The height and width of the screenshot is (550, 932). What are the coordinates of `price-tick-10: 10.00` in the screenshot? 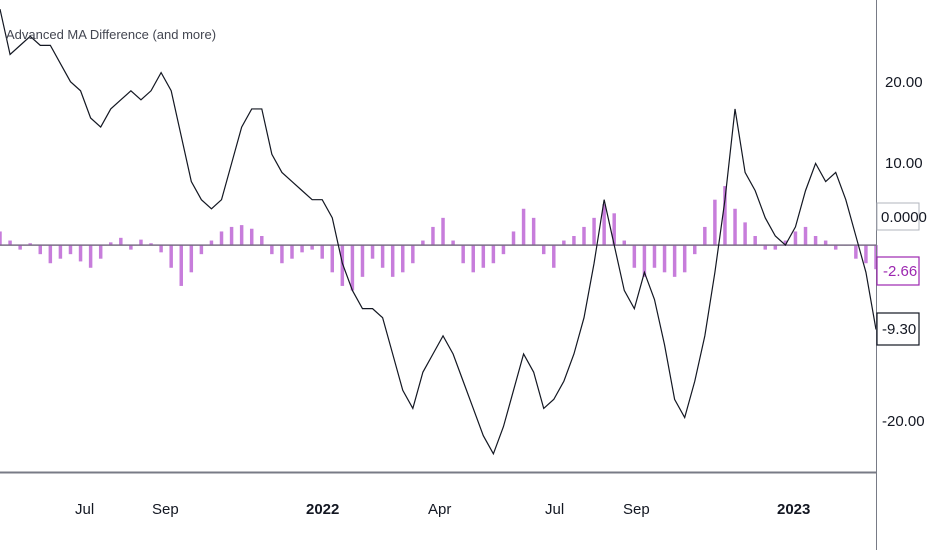 It's located at (904, 163).